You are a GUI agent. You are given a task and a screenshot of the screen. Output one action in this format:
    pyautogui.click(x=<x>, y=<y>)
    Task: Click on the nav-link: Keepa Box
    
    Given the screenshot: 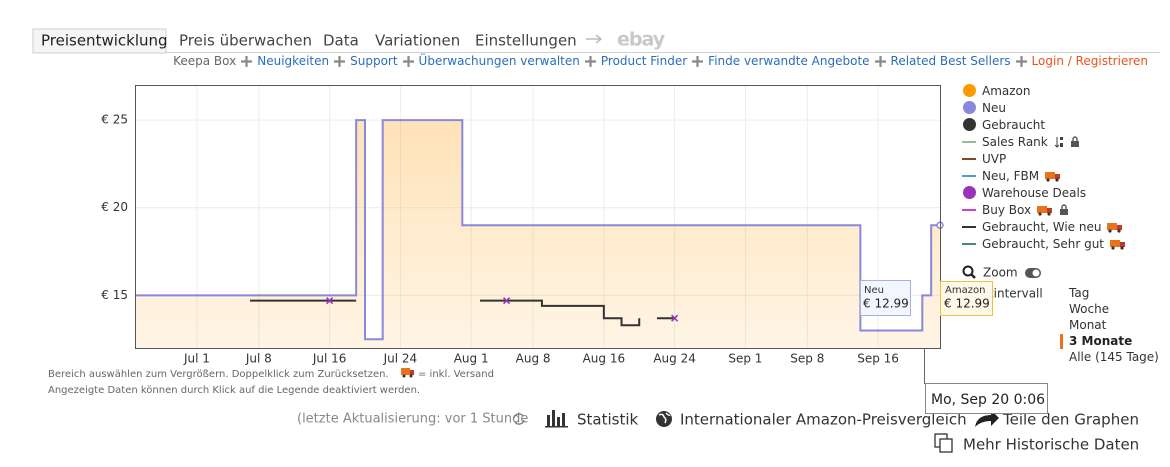 What is the action you would take?
    pyautogui.click(x=205, y=61)
    